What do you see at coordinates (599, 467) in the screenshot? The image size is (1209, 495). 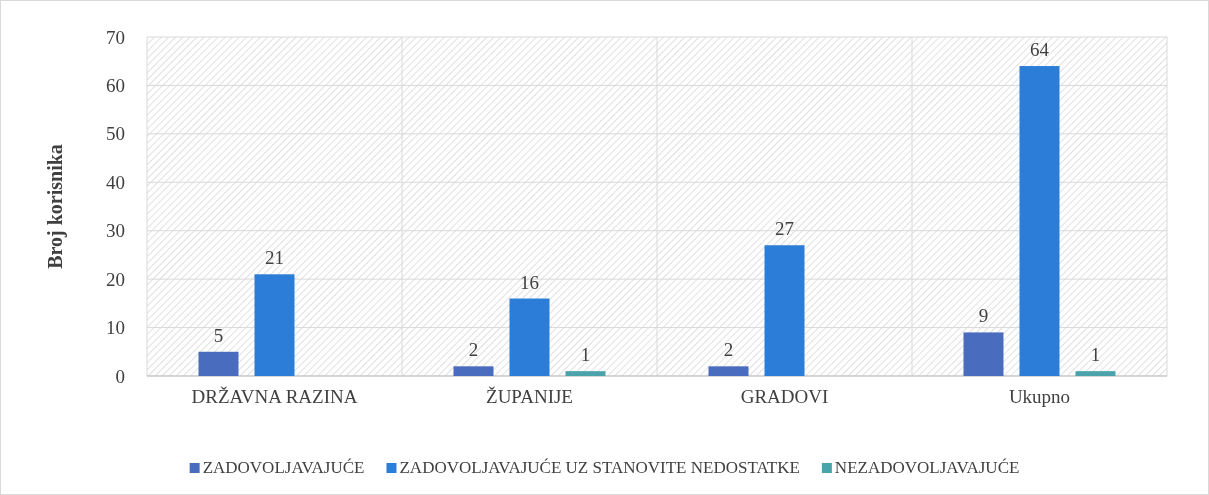 I see `legend-label: ZADOVOLJAVAJUĆE UZ STANOVITE NEDOSTATKE` at bounding box center [599, 467].